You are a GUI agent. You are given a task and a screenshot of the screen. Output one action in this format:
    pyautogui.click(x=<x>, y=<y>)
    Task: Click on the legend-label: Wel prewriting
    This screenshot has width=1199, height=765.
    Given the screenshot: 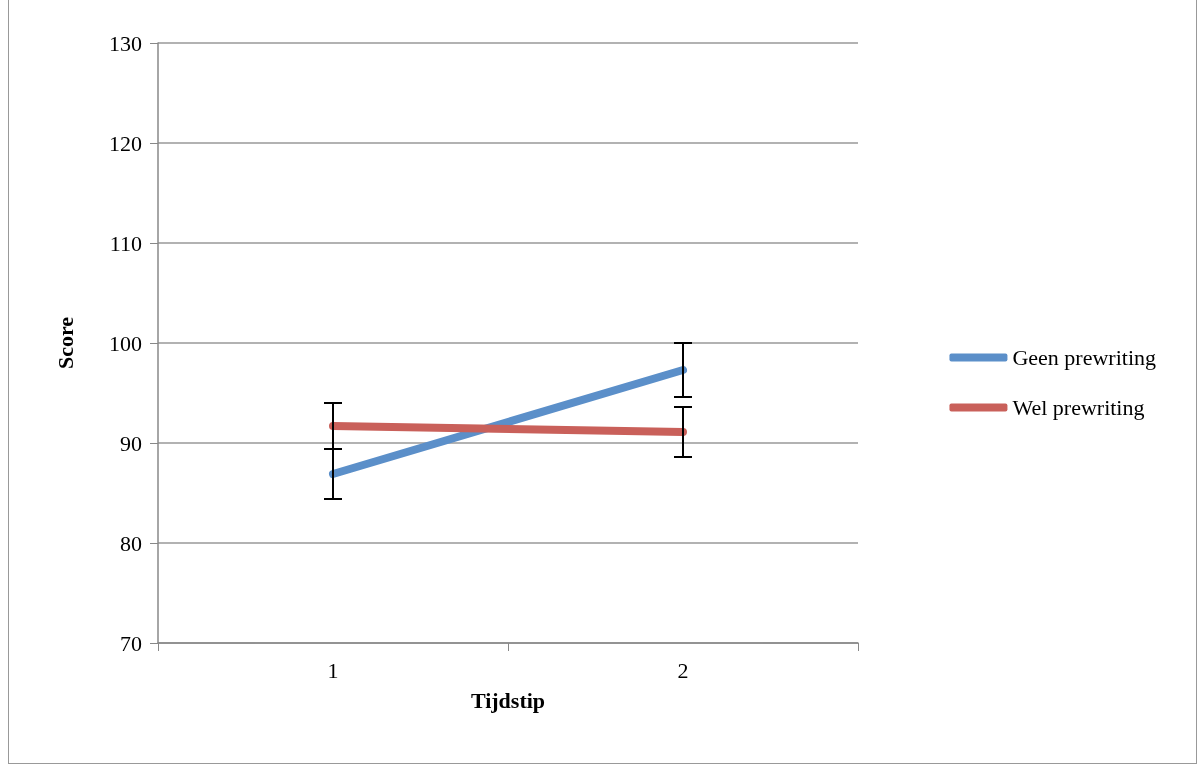 What is the action you would take?
    pyautogui.click(x=1078, y=407)
    